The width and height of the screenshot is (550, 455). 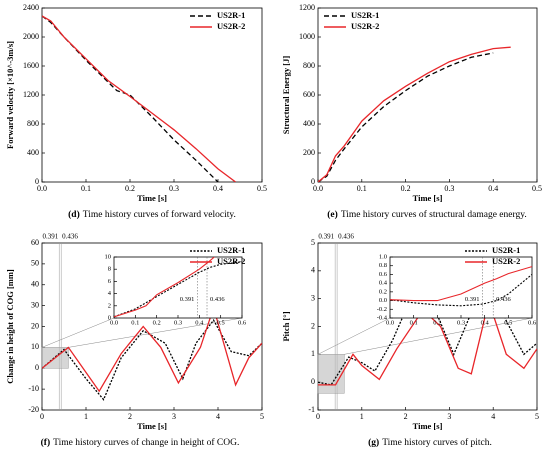 What do you see at coordinates (110, 281) in the screenshot?
I see `y-tick-label: 6` at bounding box center [110, 281].